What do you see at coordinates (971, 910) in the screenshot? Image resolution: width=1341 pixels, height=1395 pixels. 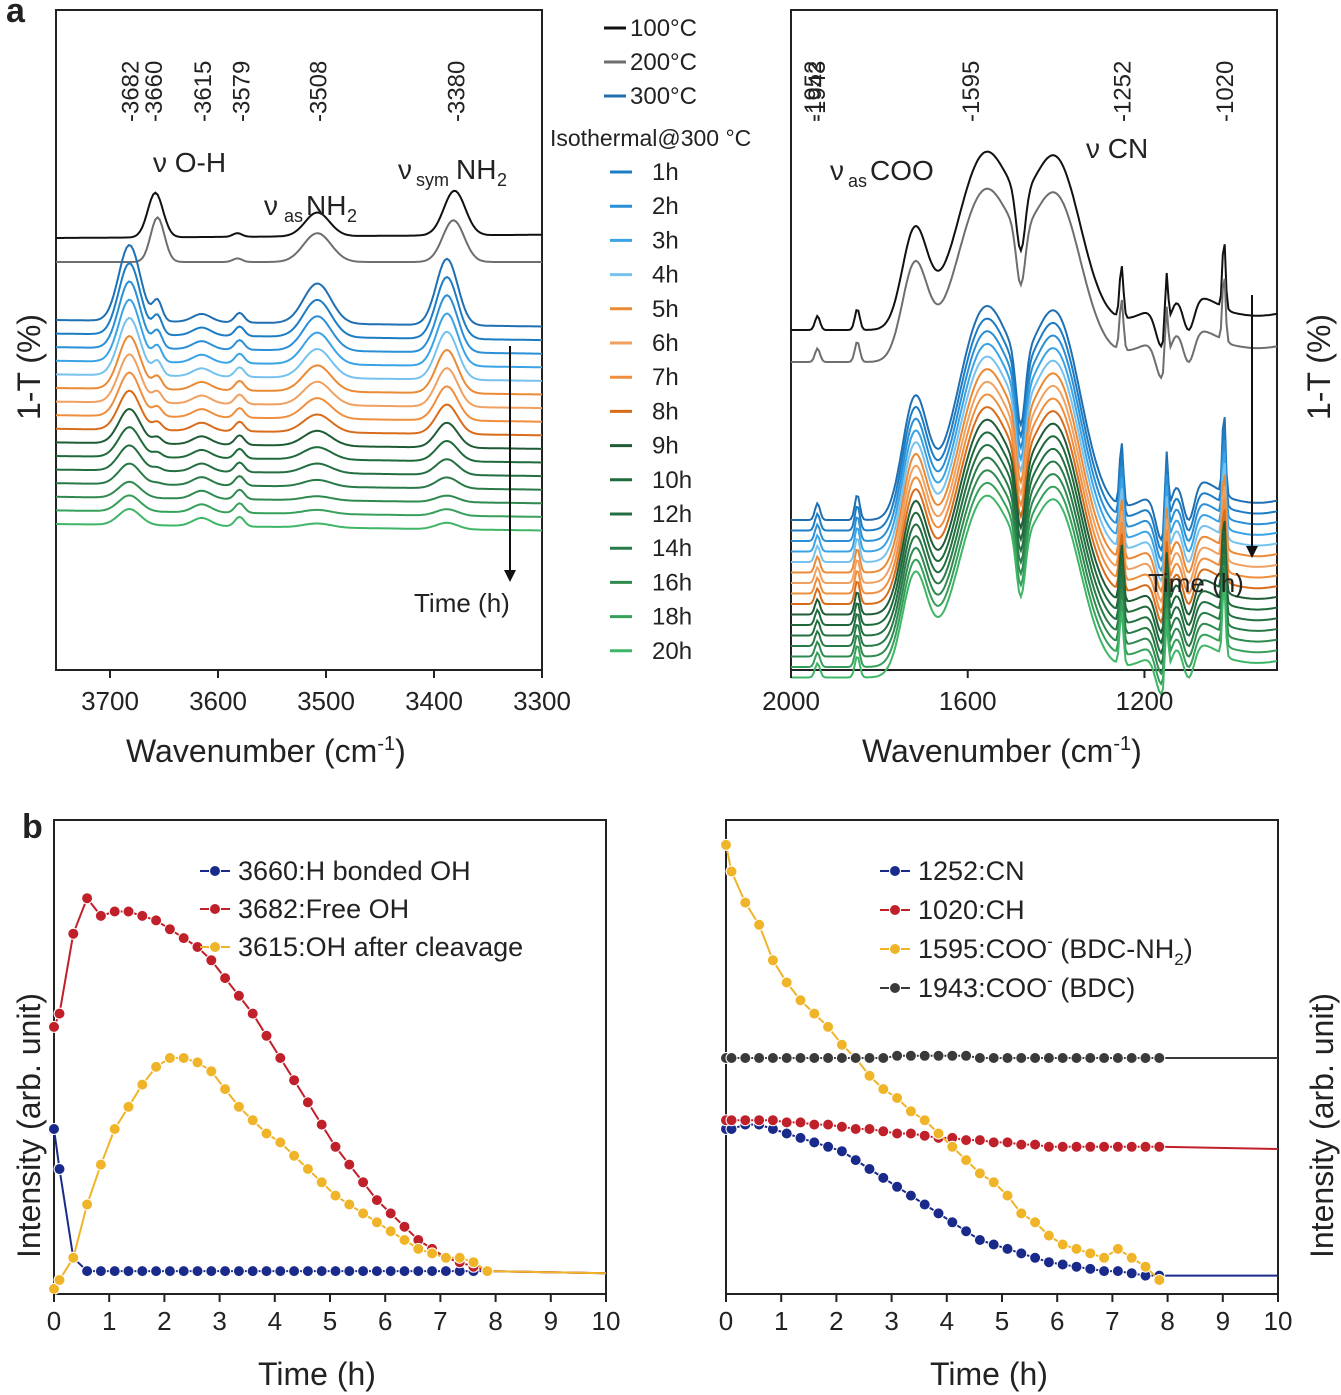 I see `legend-entry: 1020:CH` at bounding box center [971, 910].